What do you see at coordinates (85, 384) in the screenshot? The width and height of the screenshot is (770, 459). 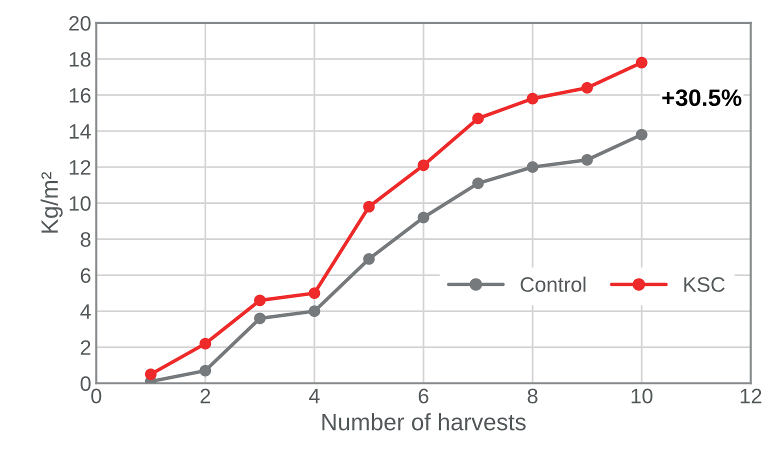 I see `y-tick-label: 0` at bounding box center [85, 384].